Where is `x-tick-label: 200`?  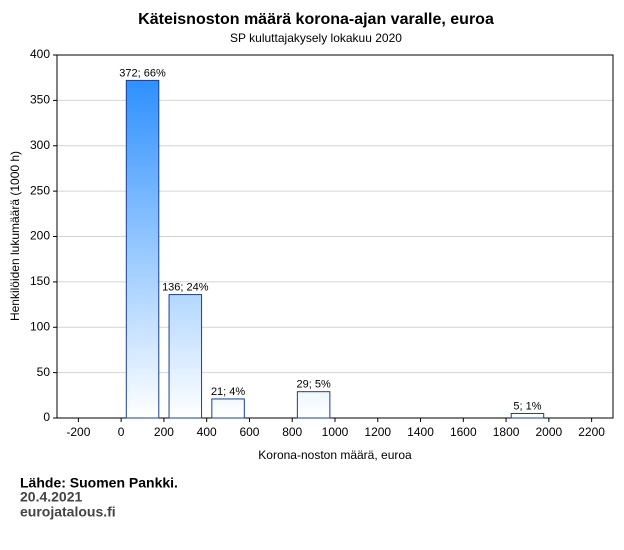
x-tick-label: 200 is located at coordinates (164, 432).